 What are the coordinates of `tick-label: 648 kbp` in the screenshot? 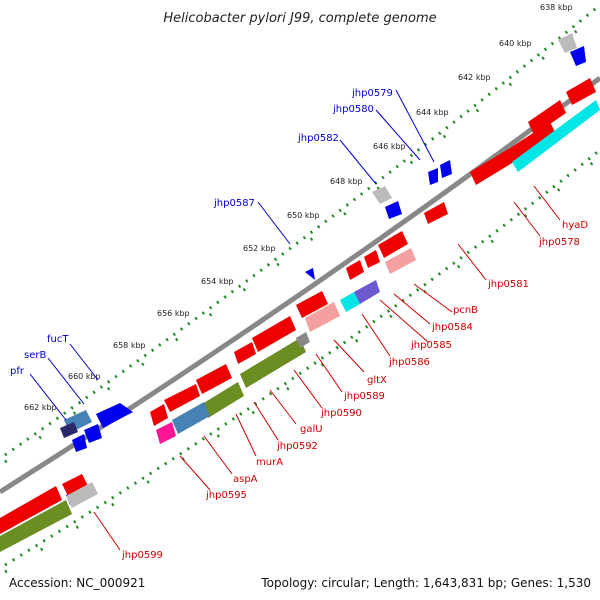 It's located at (346, 181).